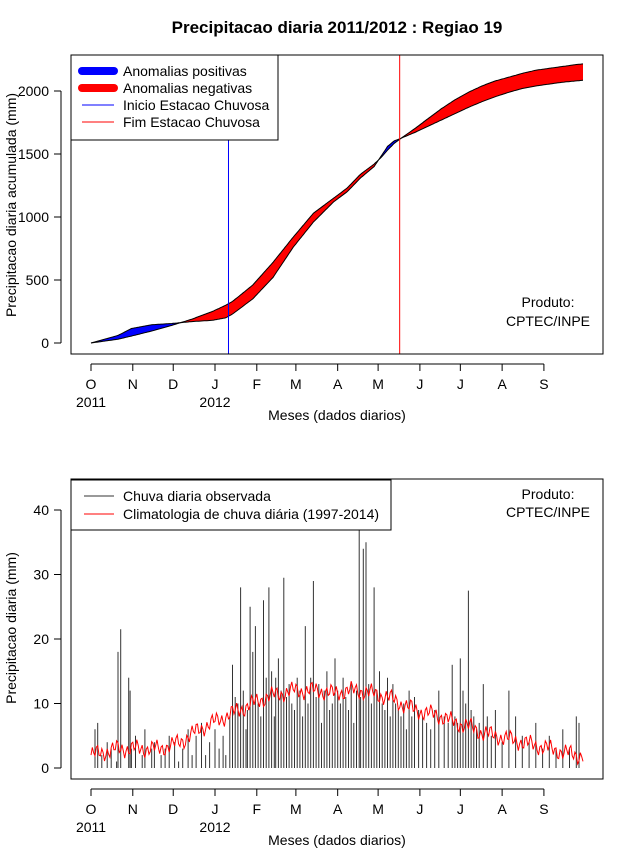 This screenshot has width=640, height=850. I want to click on y-tick-label: 40, so click(41, 510).